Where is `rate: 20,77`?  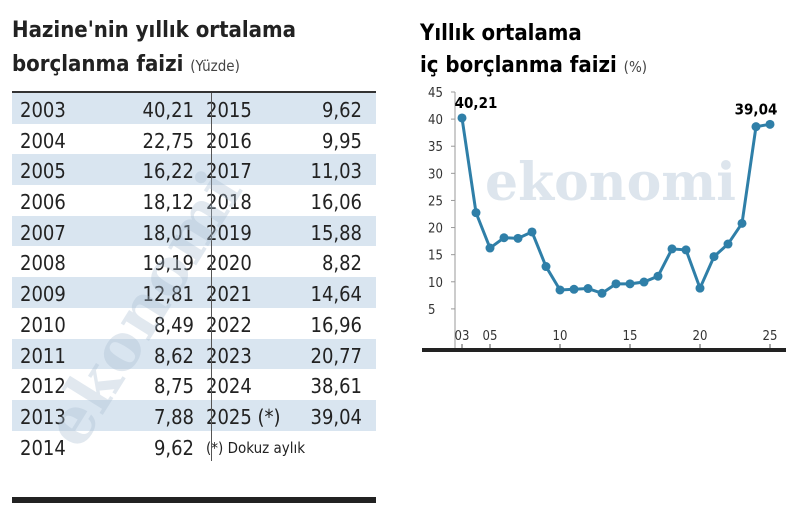
rate: 20,77 is located at coordinates (336, 355).